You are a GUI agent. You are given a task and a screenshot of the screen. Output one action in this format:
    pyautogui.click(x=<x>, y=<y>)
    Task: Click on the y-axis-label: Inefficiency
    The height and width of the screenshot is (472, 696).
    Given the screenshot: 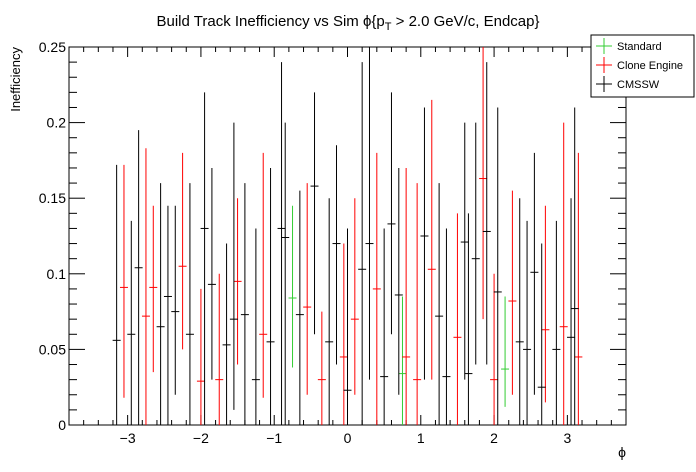 What is the action you would take?
    pyautogui.click(x=15, y=79)
    